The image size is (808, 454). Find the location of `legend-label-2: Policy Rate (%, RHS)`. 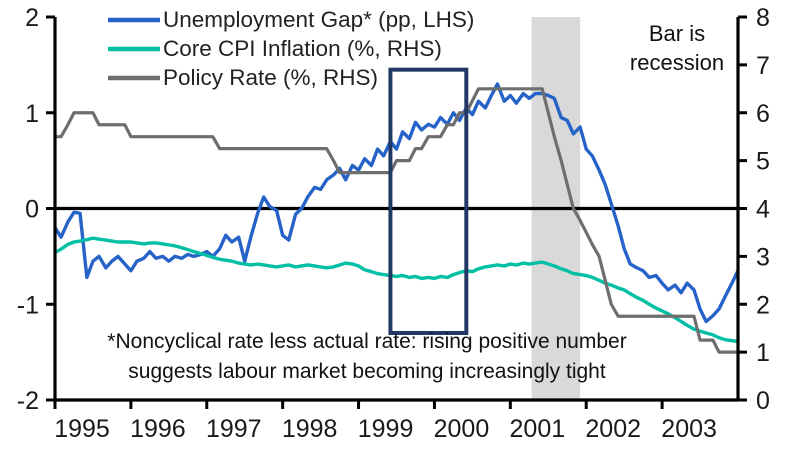

legend-label-2: Policy Rate (%, RHS) is located at coordinates (270, 77).